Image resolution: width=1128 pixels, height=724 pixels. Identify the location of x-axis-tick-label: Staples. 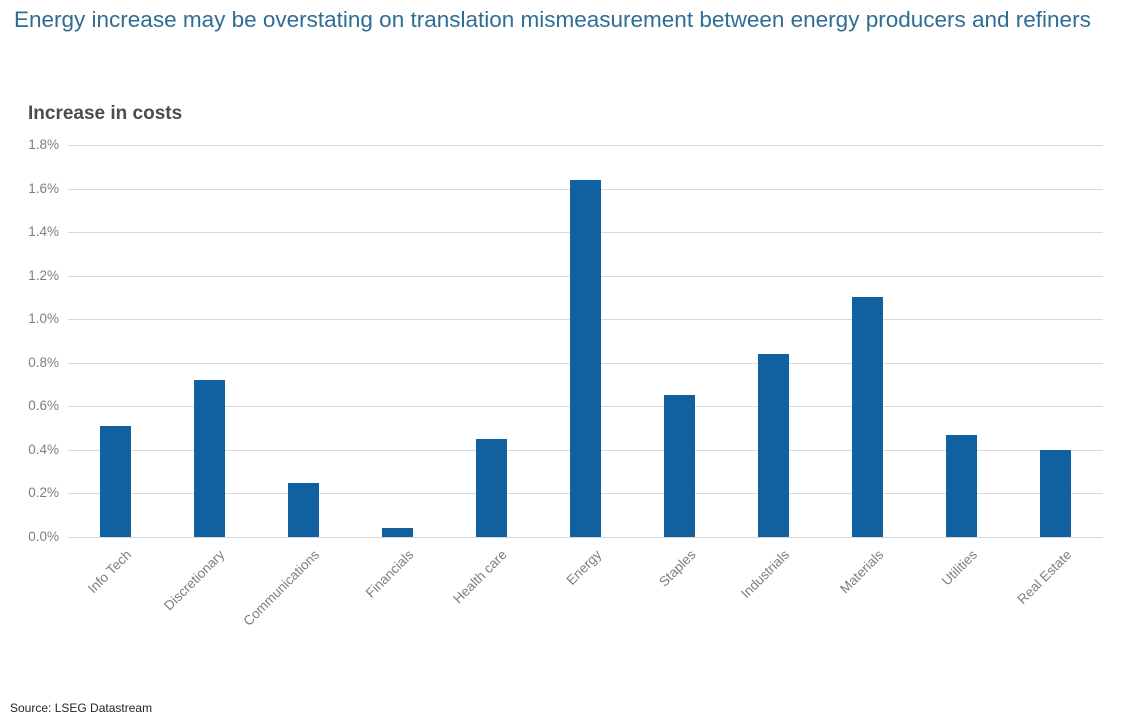
(677, 568).